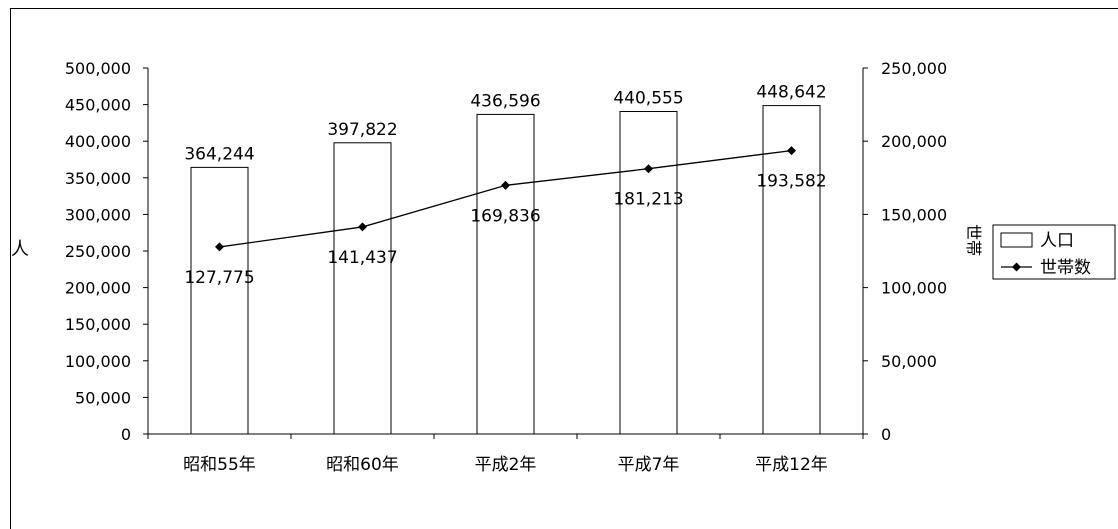 Image resolution: width=1118 pixels, height=529 pixels. Describe the element at coordinates (98, 141) in the screenshot. I see `y-tick-label-left: 400,000` at that location.